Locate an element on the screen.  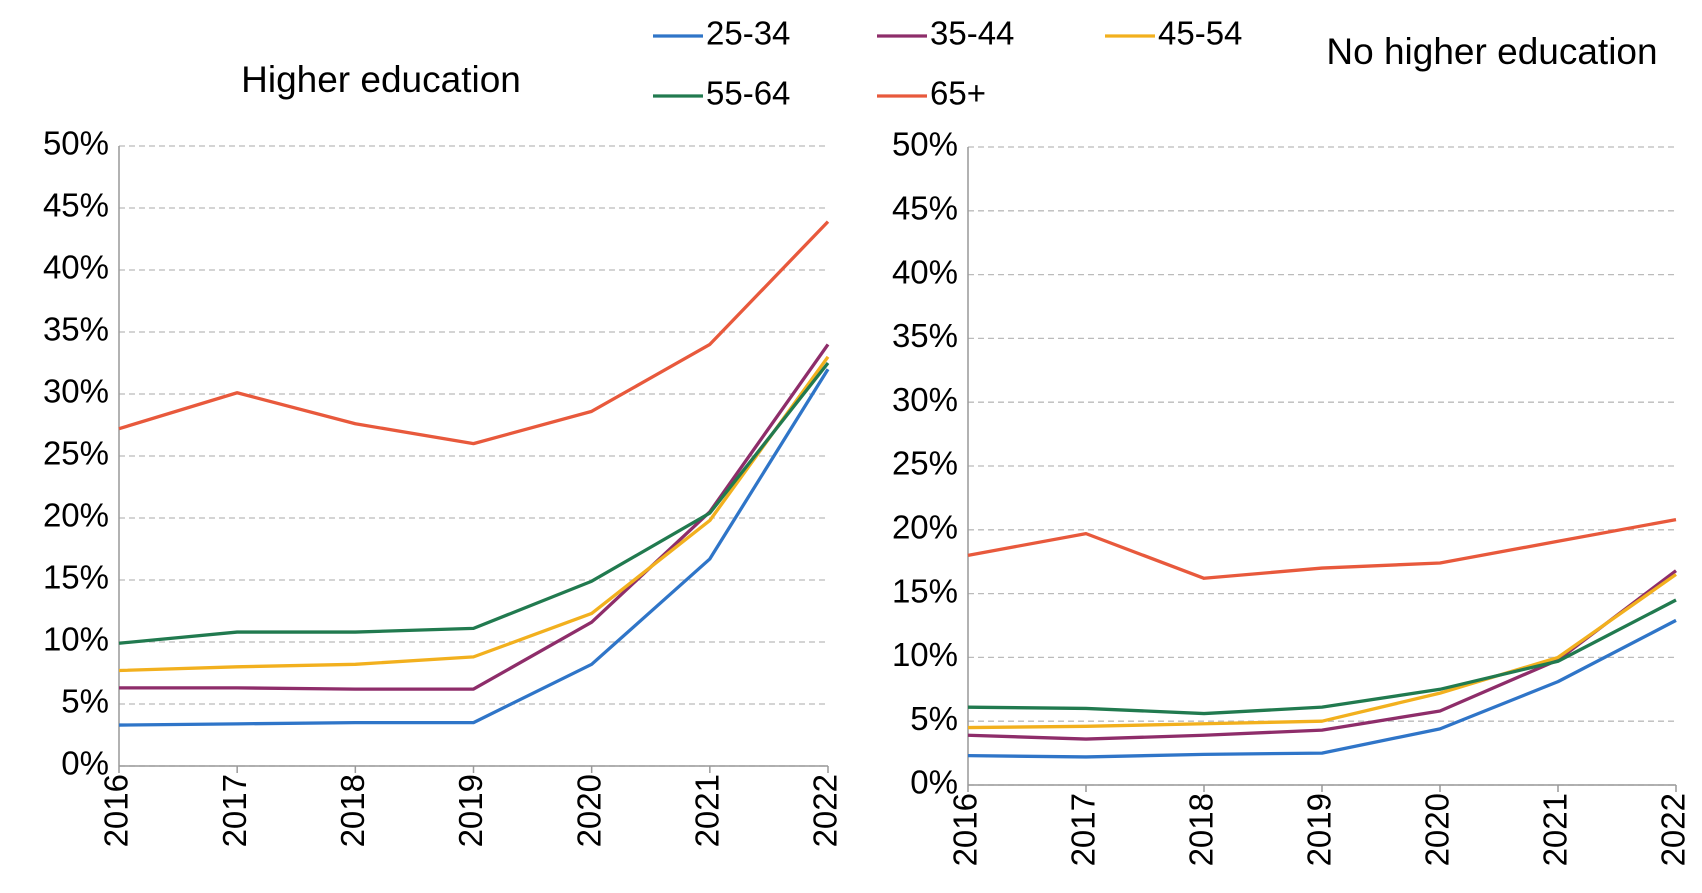
legend-label: 35-44 is located at coordinates (972, 33).